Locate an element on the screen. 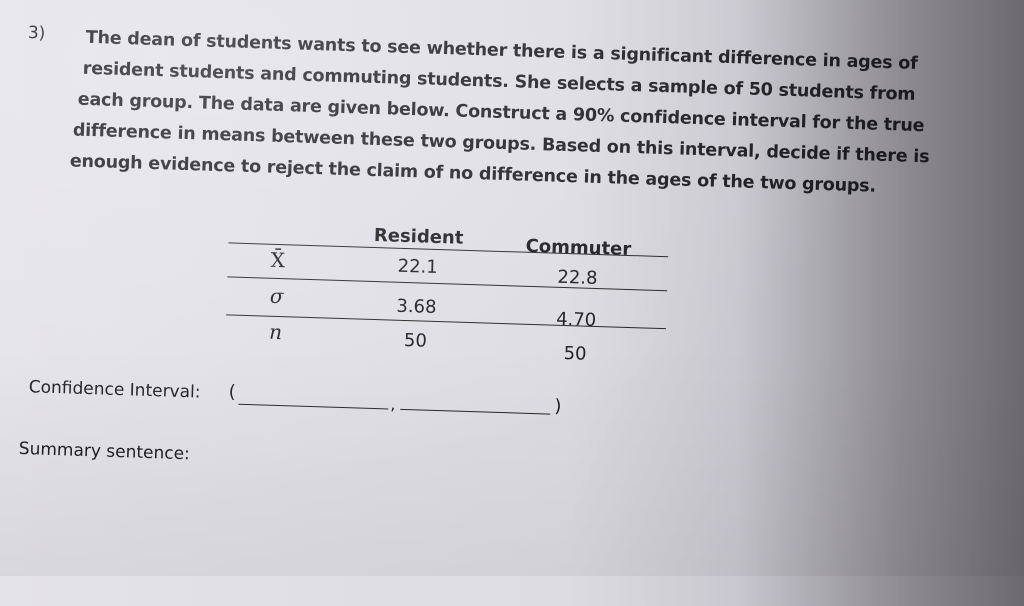  header-resident: Resident is located at coordinates (418, 236).